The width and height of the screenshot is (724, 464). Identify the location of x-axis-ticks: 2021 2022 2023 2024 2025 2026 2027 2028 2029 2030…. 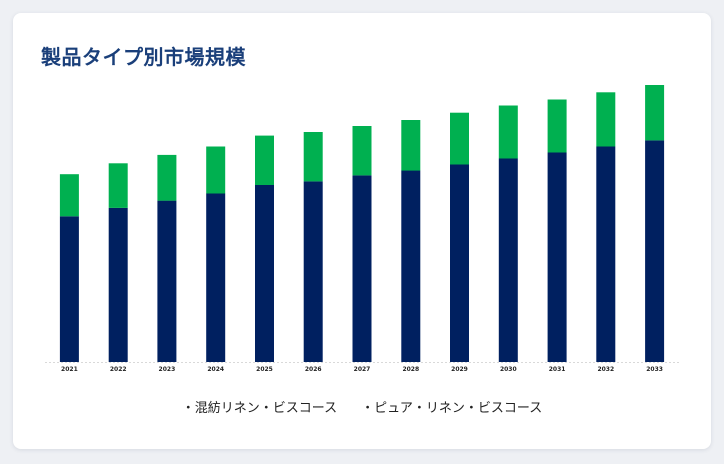
(362, 369).